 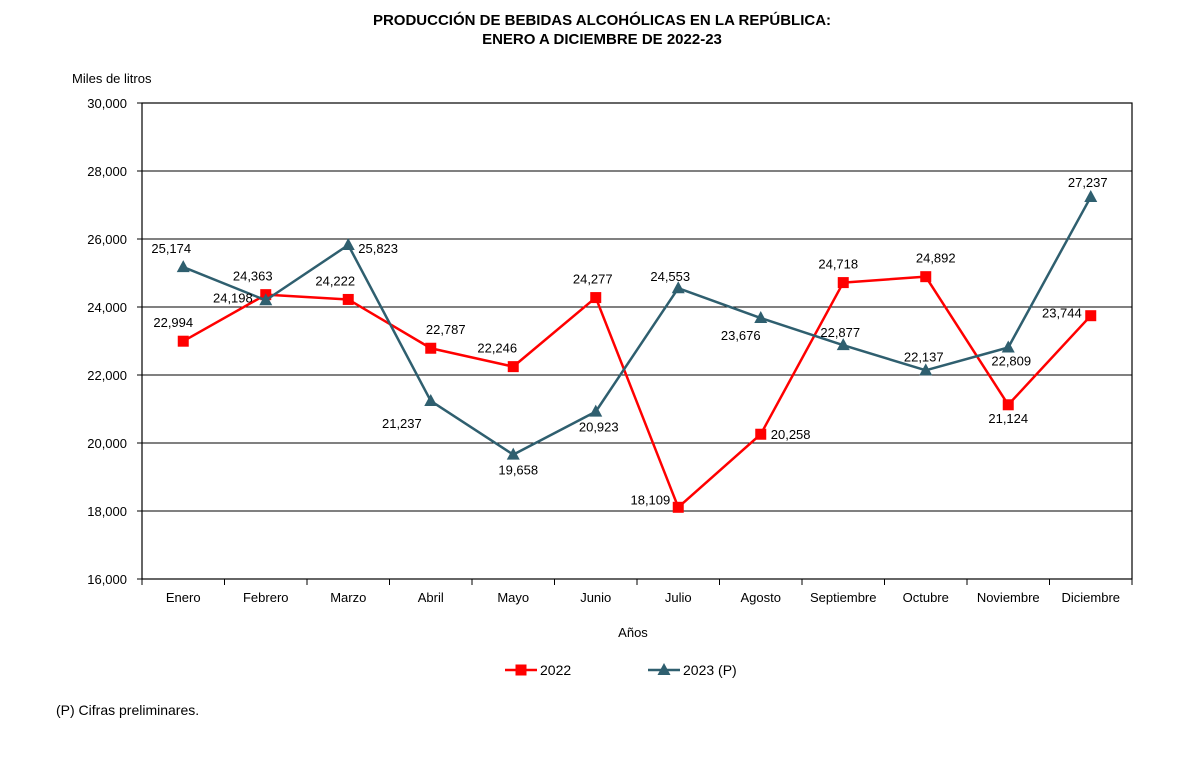 What do you see at coordinates (348, 597) in the screenshot?
I see `x-tick-label: Marzo` at bounding box center [348, 597].